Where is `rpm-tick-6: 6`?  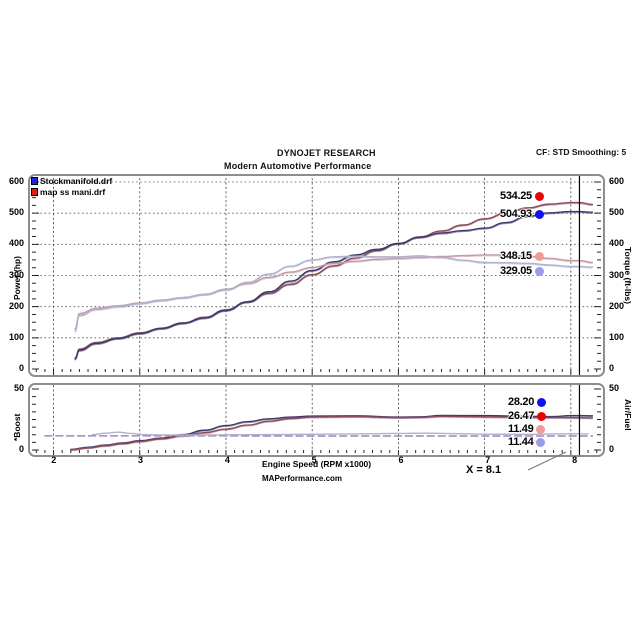
rpm-tick-6: 6 is located at coordinates (401, 460).